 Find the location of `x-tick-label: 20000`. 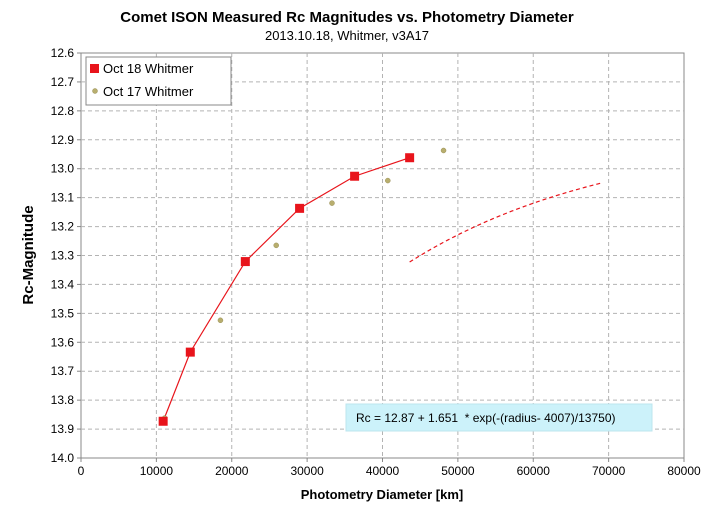

x-tick-label: 20000 is located at coordinates (232, 471).